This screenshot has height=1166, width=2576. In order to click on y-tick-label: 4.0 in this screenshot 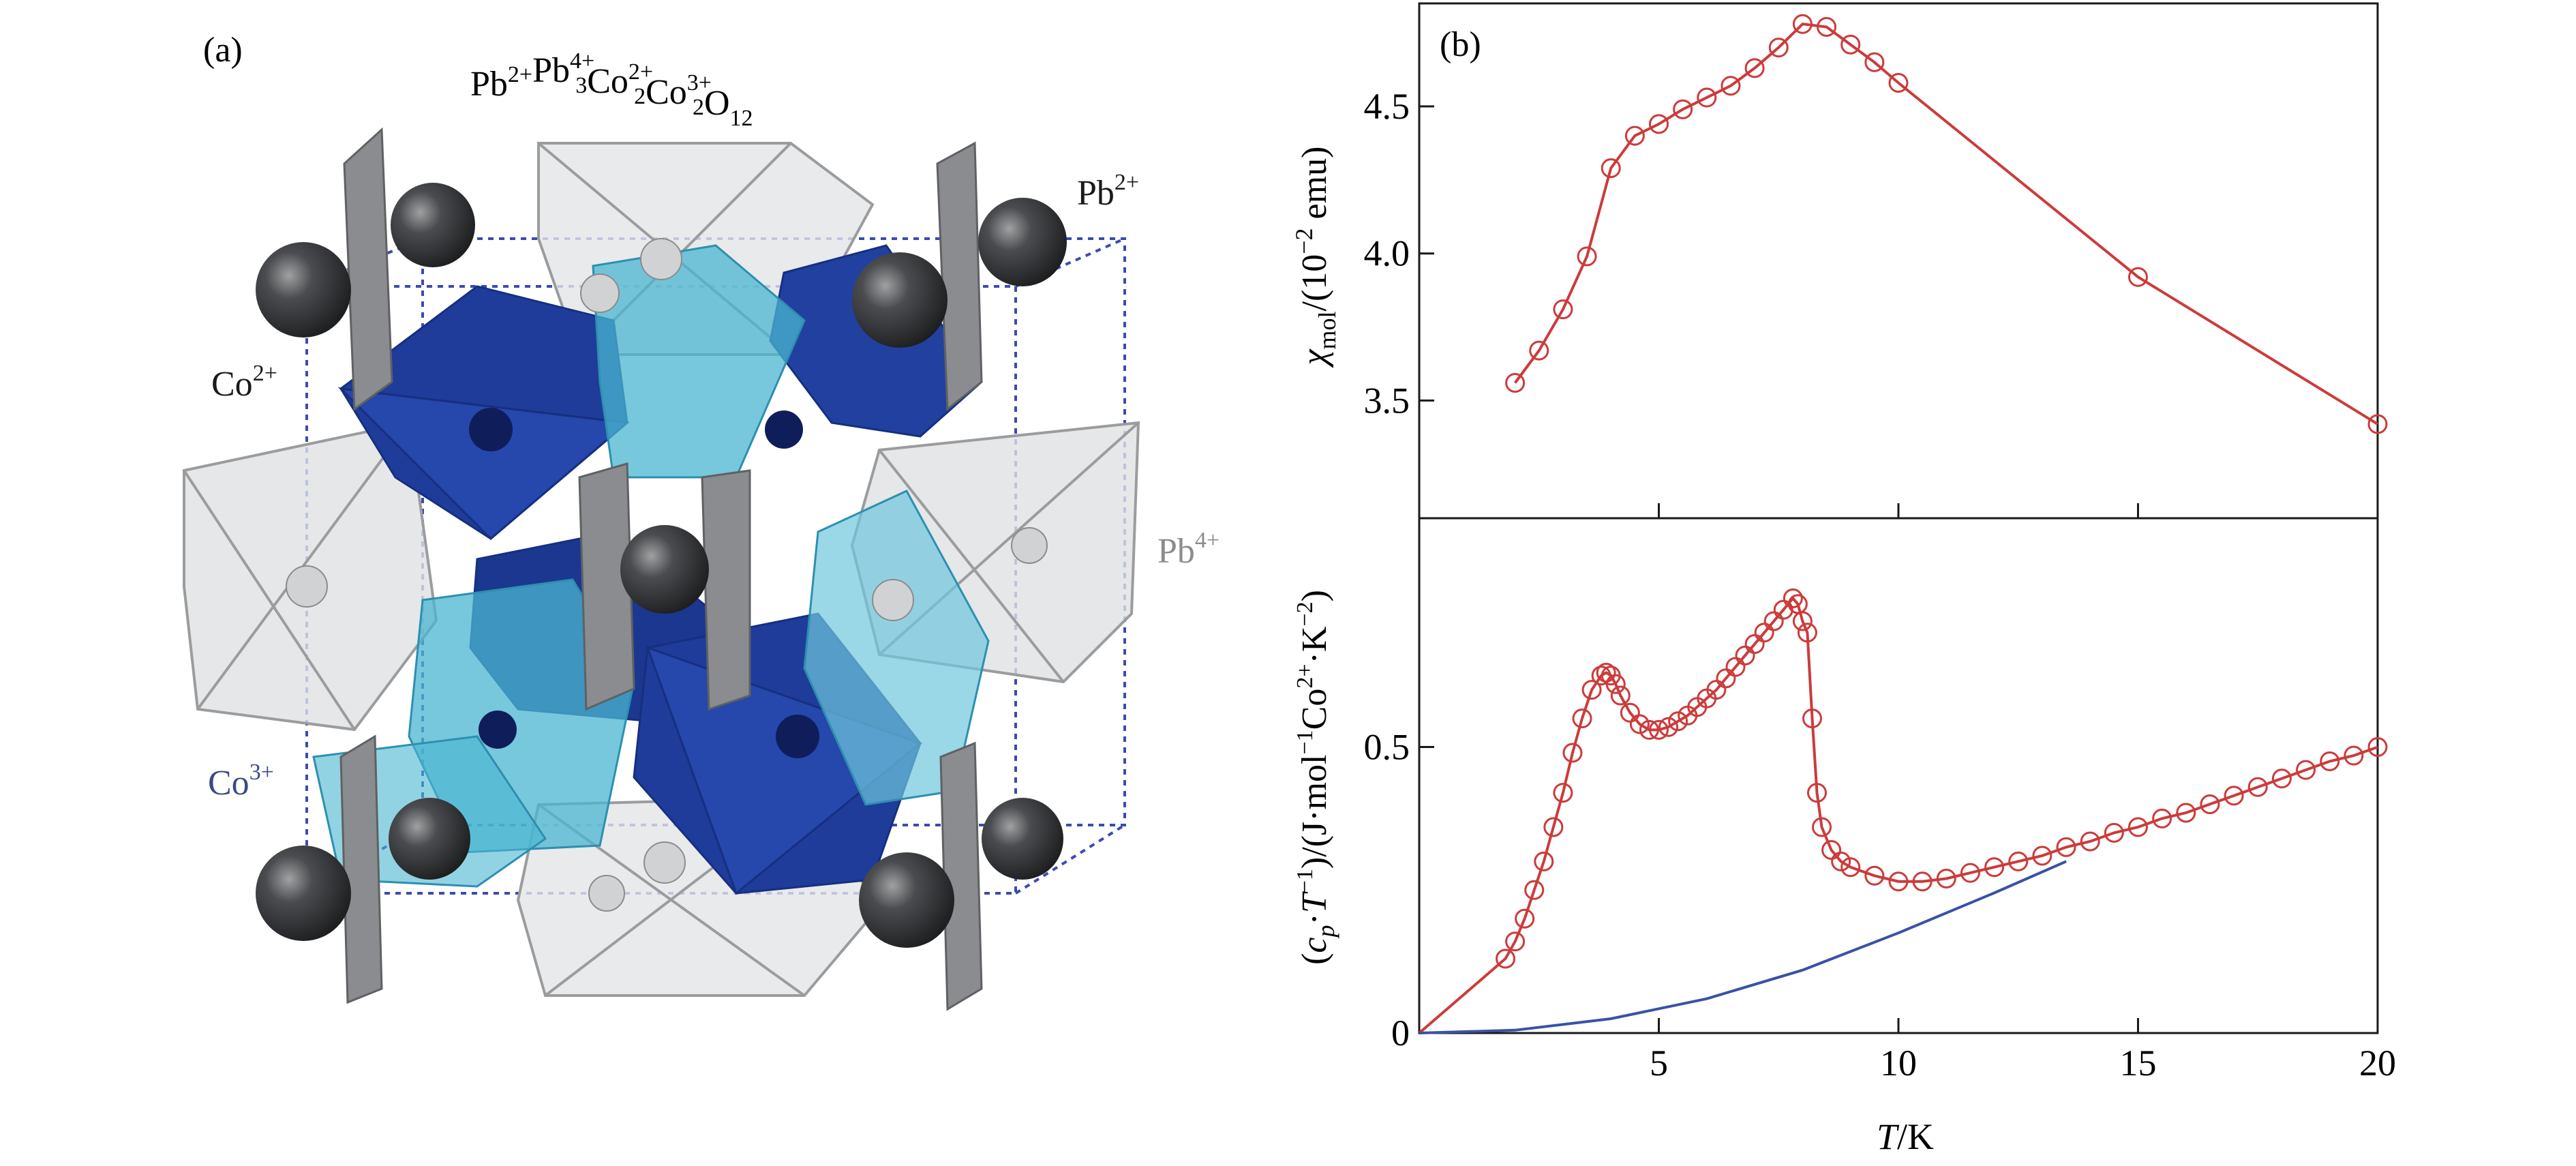, I will do `click(1387, 253)`.